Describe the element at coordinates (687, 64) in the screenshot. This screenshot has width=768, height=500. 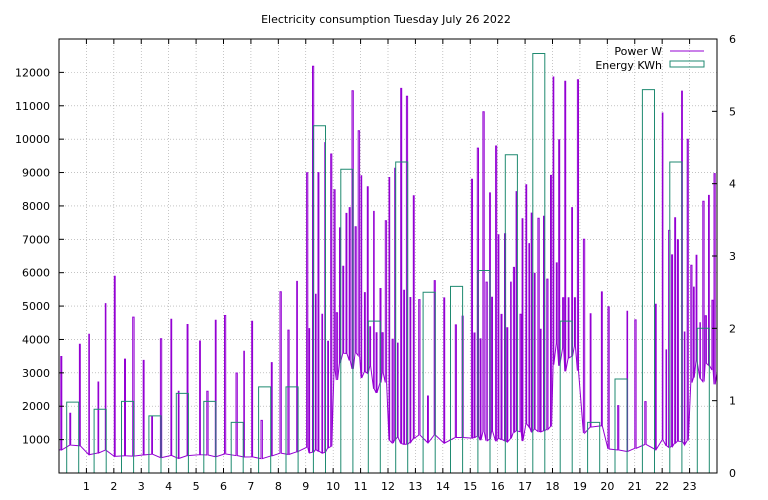
I see `legend-box-energy` at that location.